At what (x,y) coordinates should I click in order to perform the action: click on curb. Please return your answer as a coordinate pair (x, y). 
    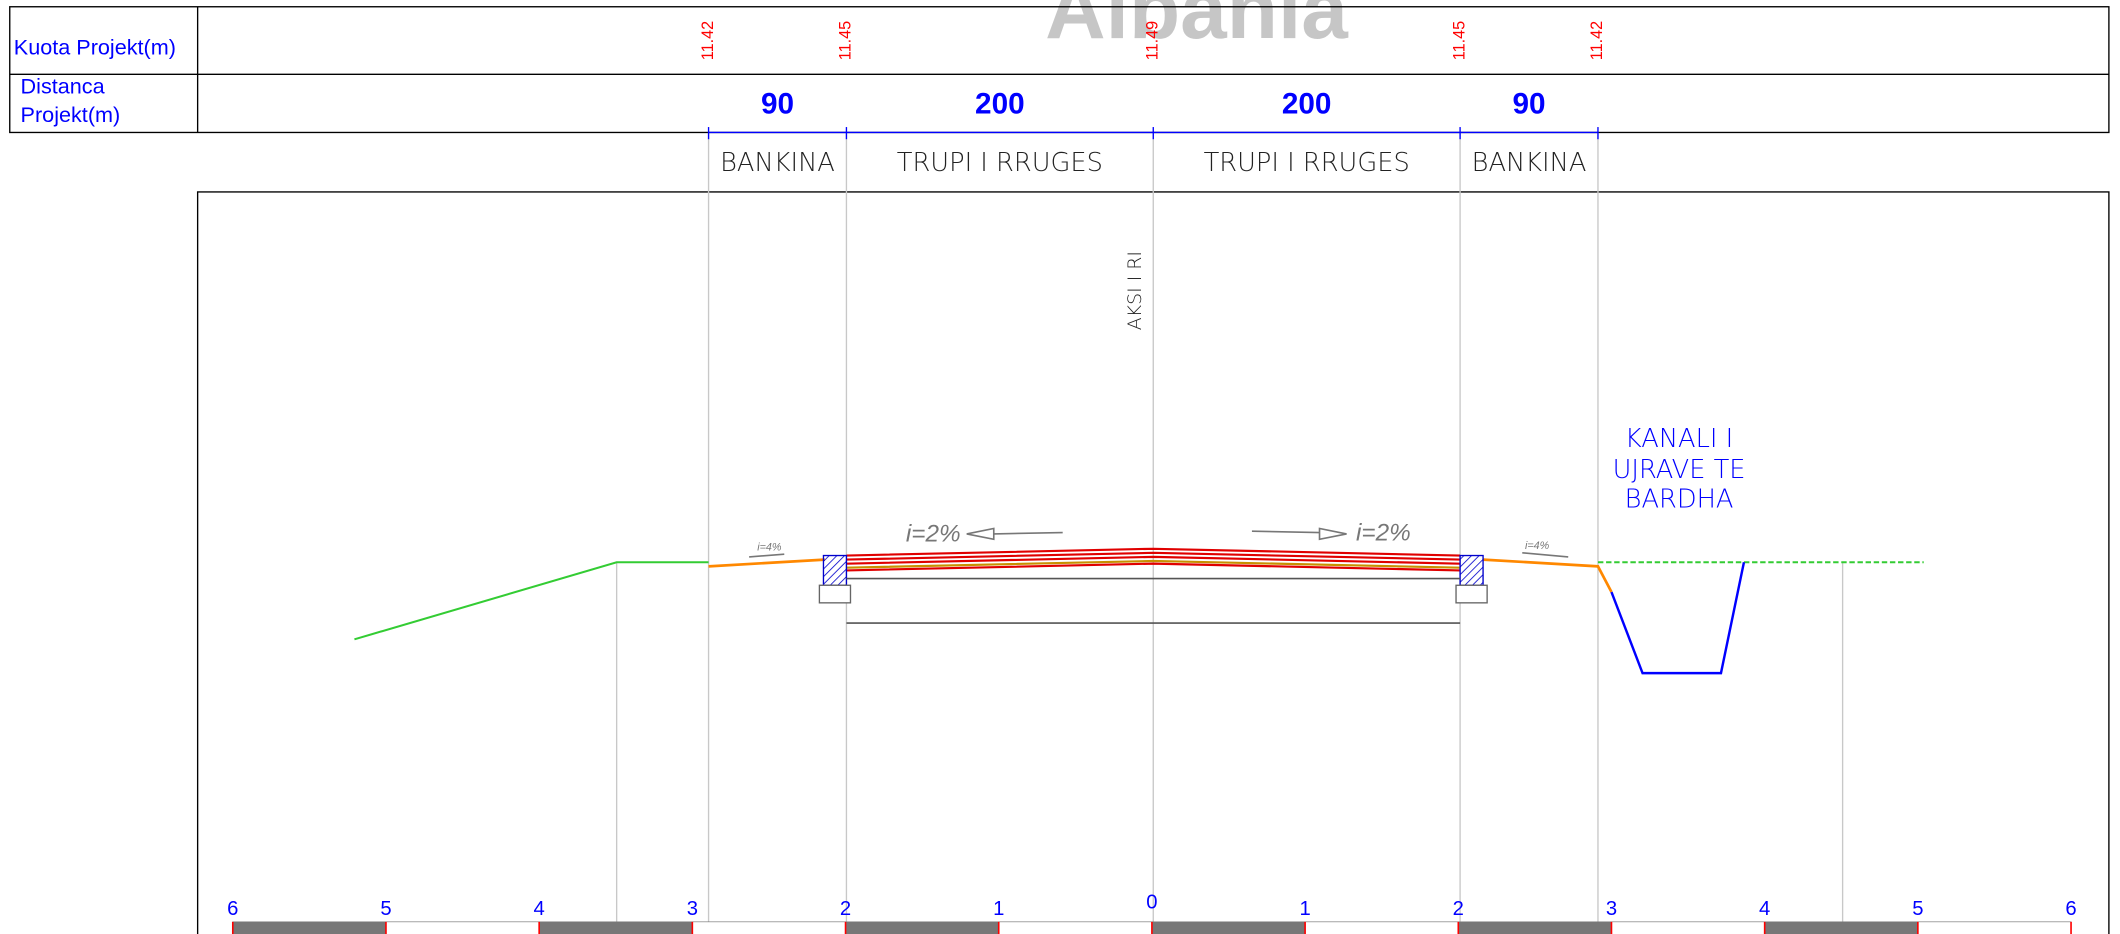
    Looking at the image, I should click on (1153, 570).